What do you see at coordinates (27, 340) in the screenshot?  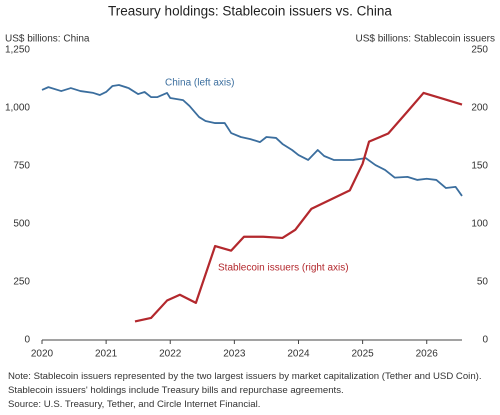 I see `y-tick-label: 0` at bounding box center [27, 340].